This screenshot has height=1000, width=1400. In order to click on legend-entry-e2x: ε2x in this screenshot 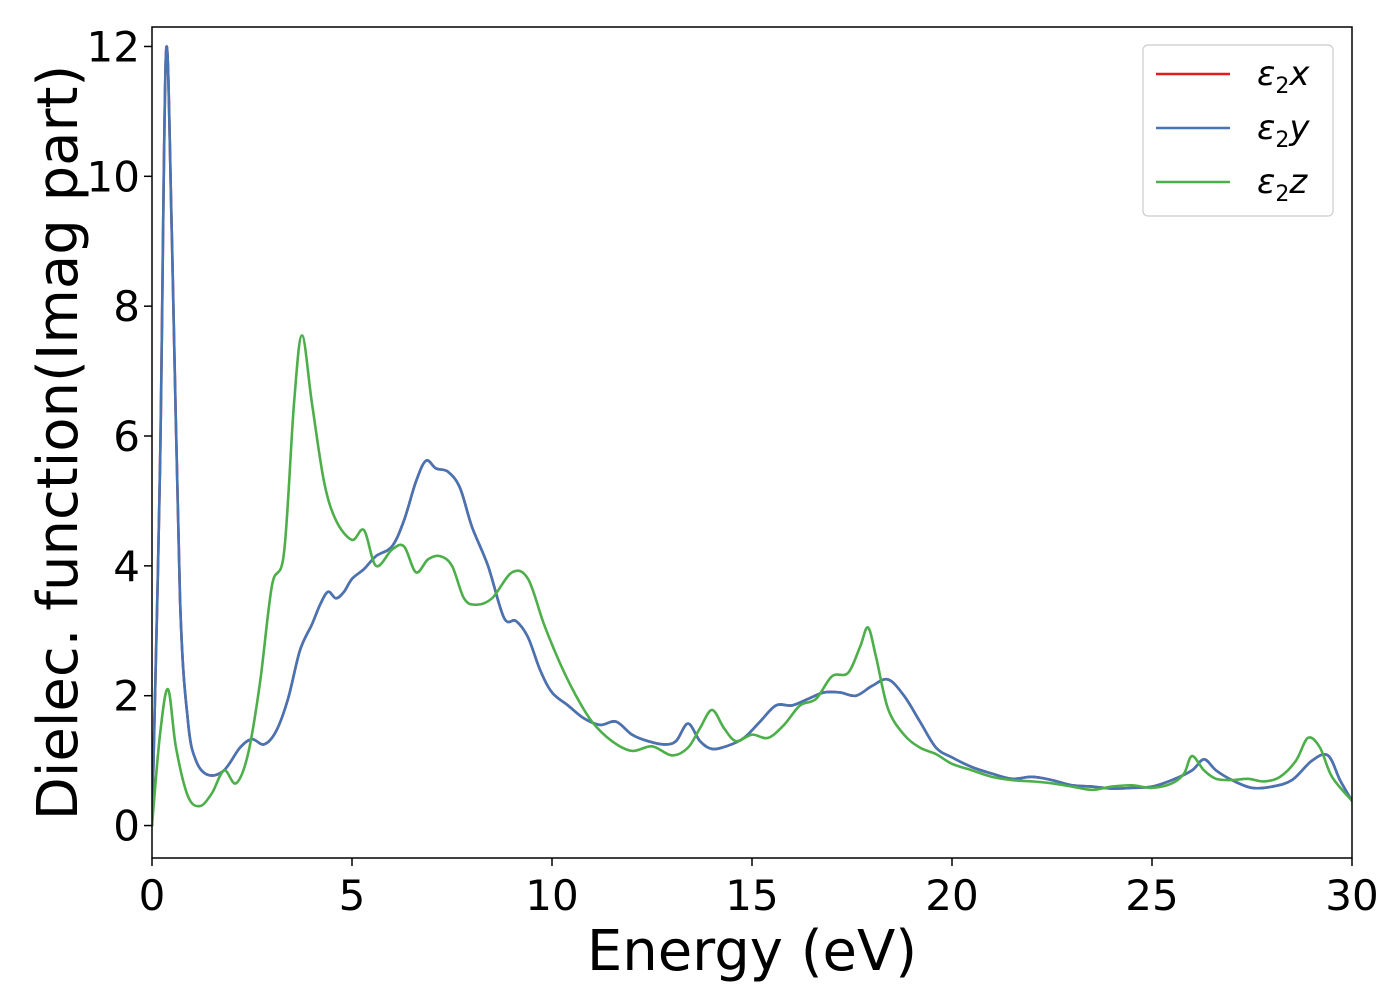, I will do `click(1283, 76)`.